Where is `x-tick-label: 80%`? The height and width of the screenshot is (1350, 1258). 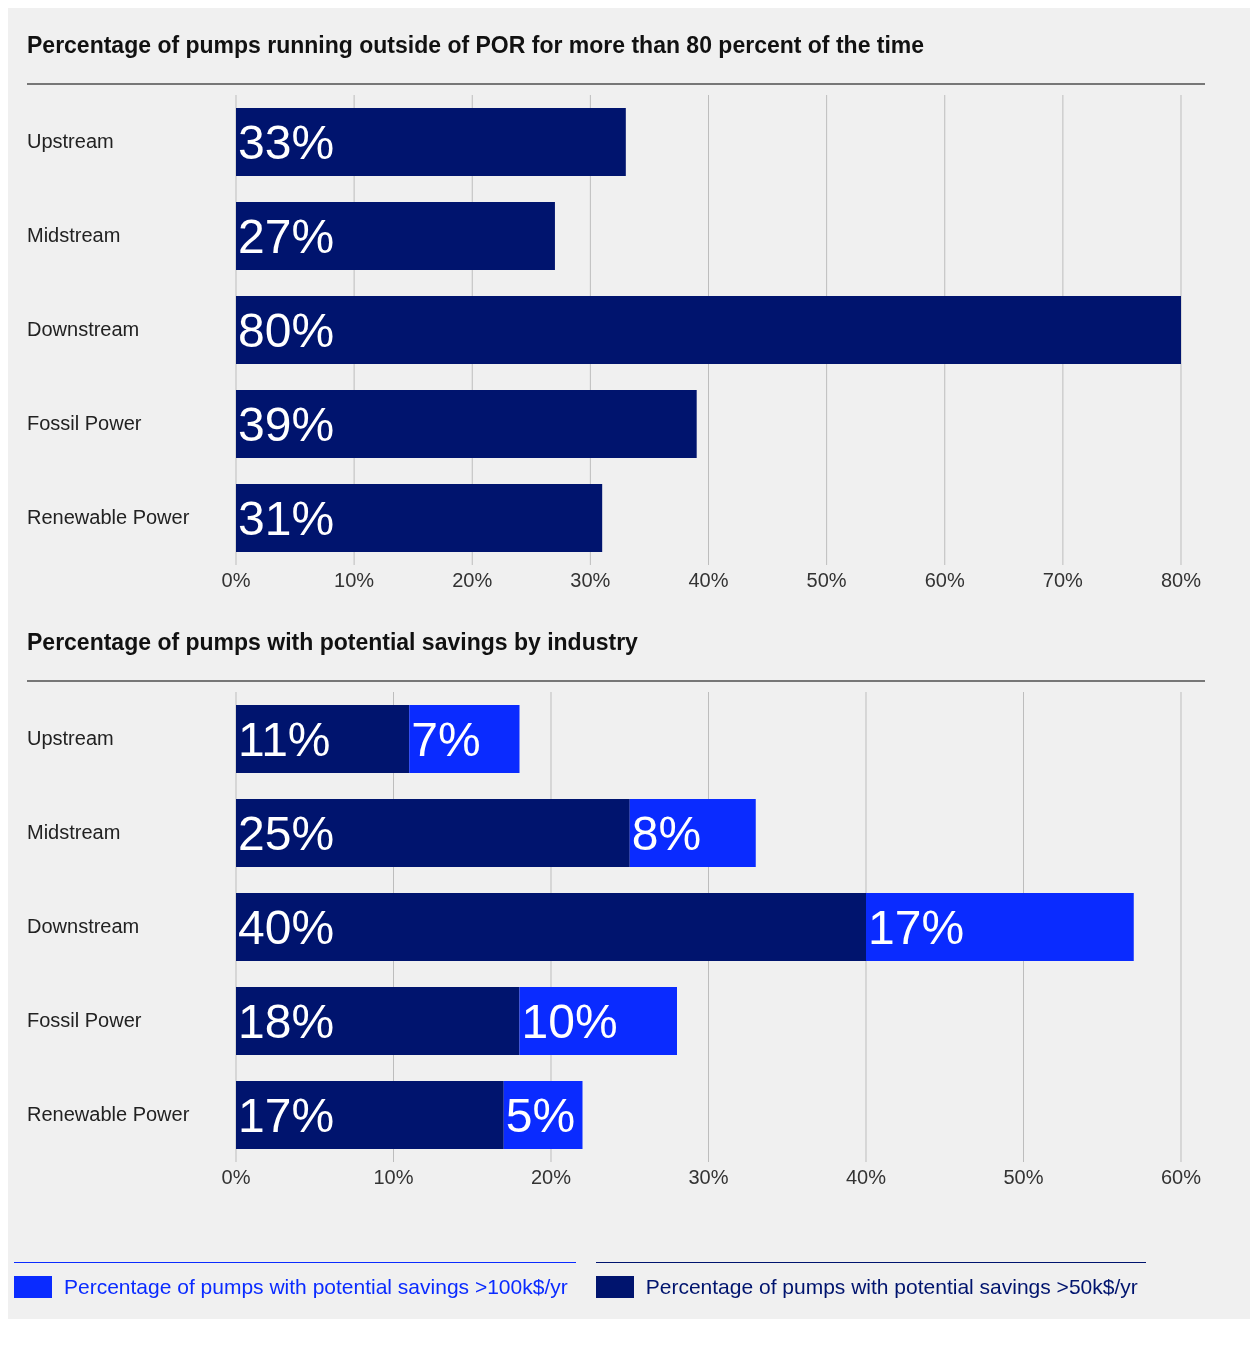
x-tick-label: 80% is located at coordinates (1181, 580).